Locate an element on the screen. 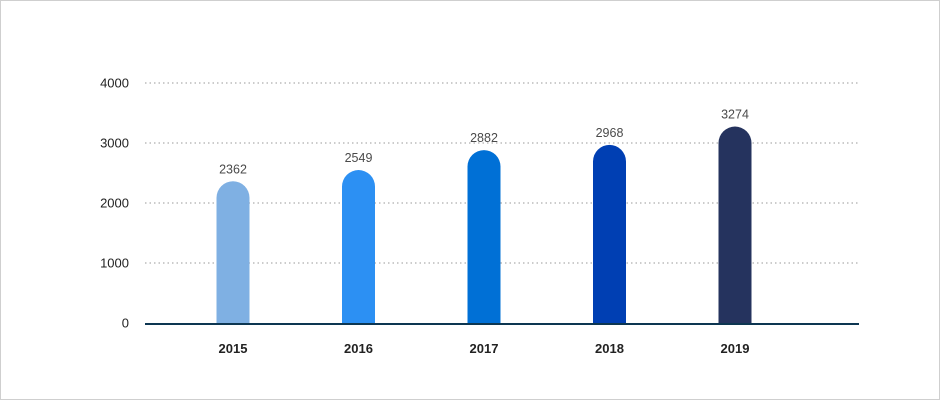 Image resolution: width=940 pixels, height=400 pixels. y-axis-ticks: 0 1000 2000 3000 4000 is located at coordinates (114, 203).